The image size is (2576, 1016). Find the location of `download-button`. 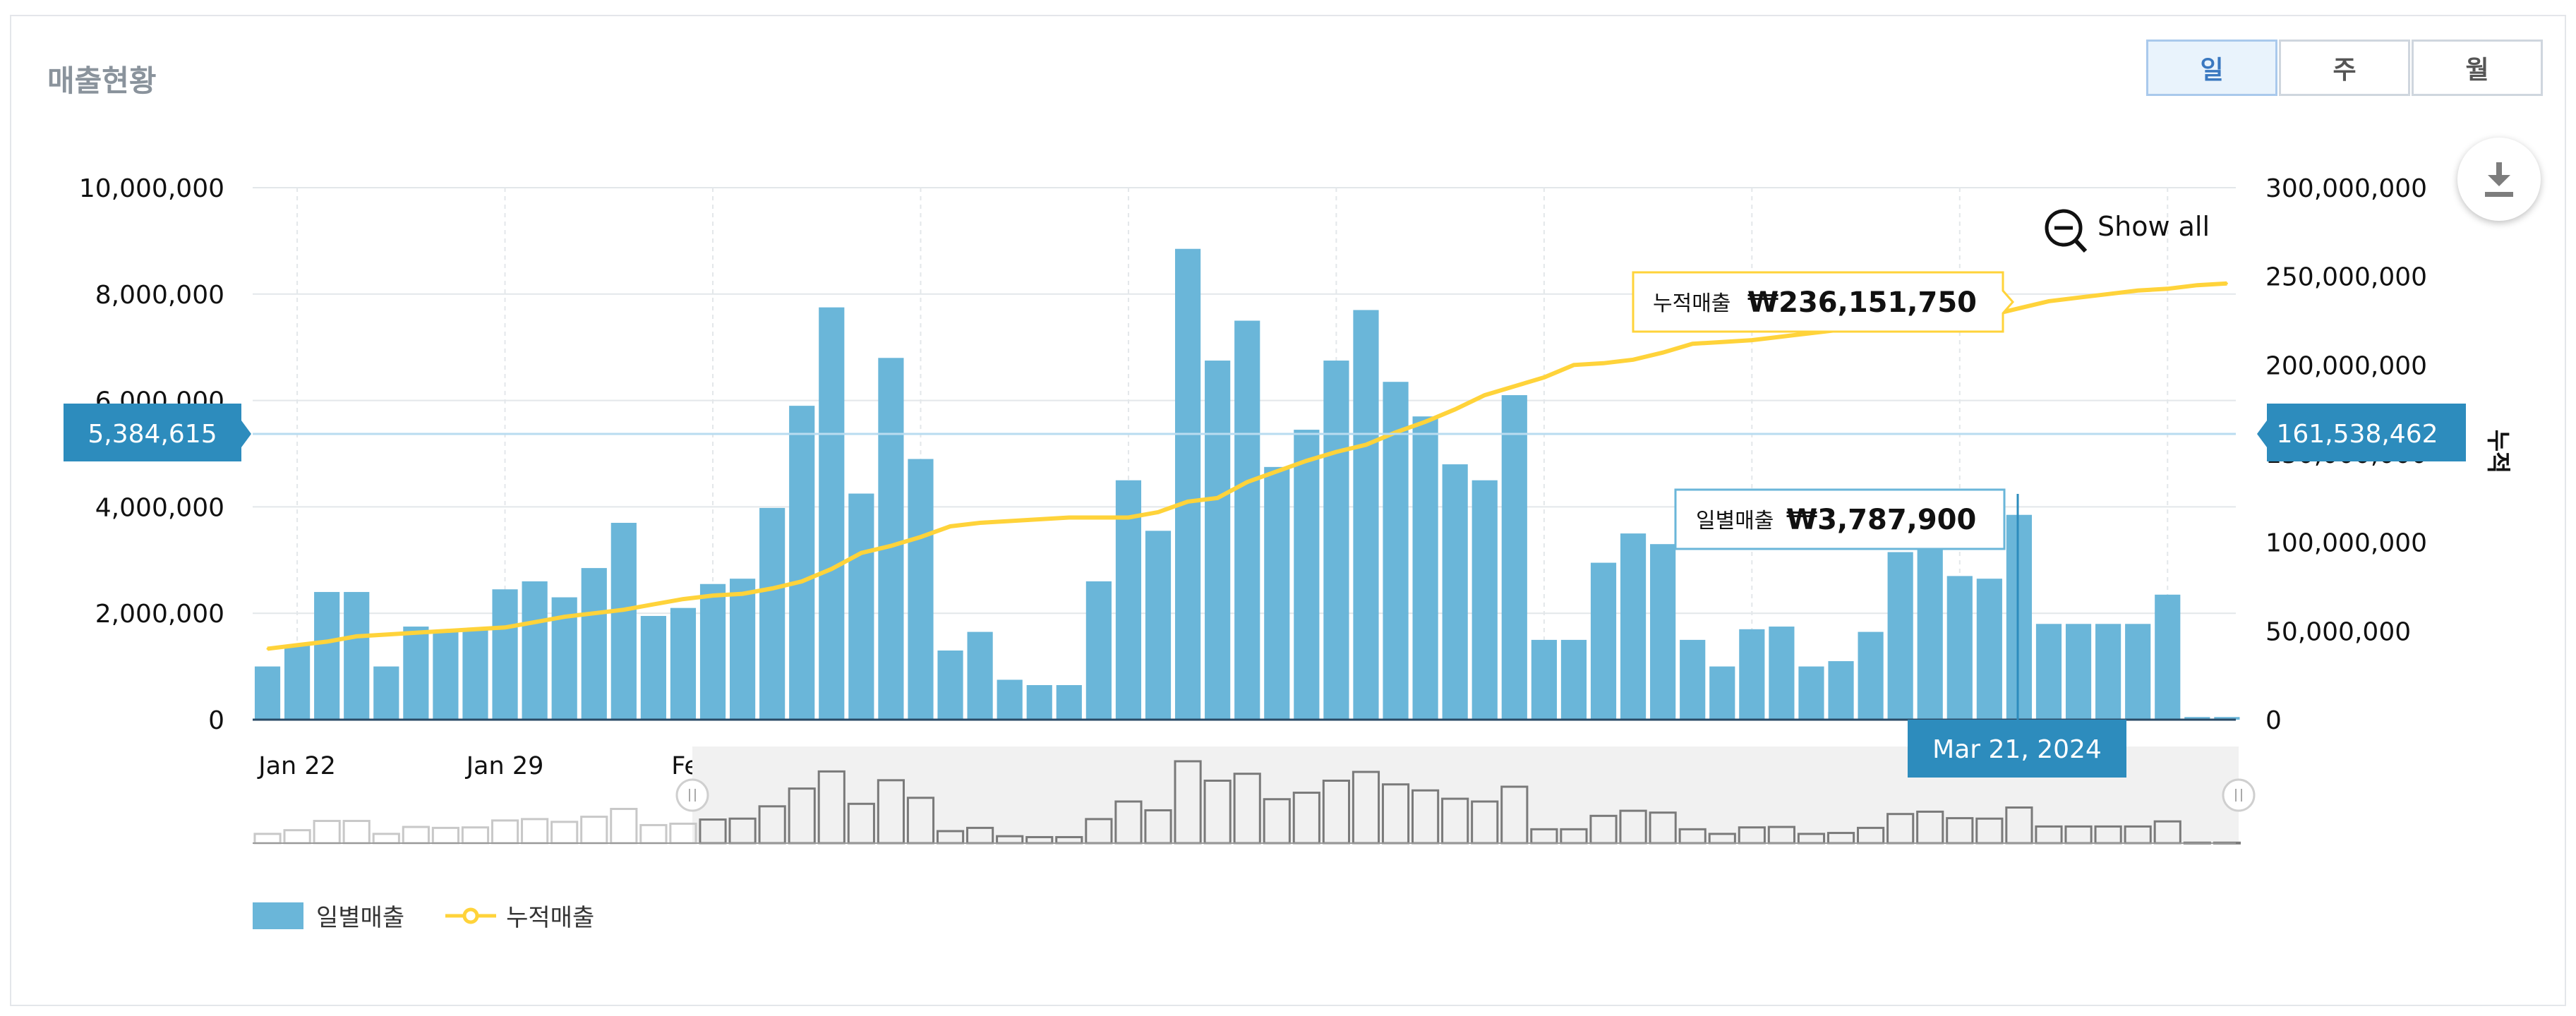

download-button is located at coordinates (2499, 179).